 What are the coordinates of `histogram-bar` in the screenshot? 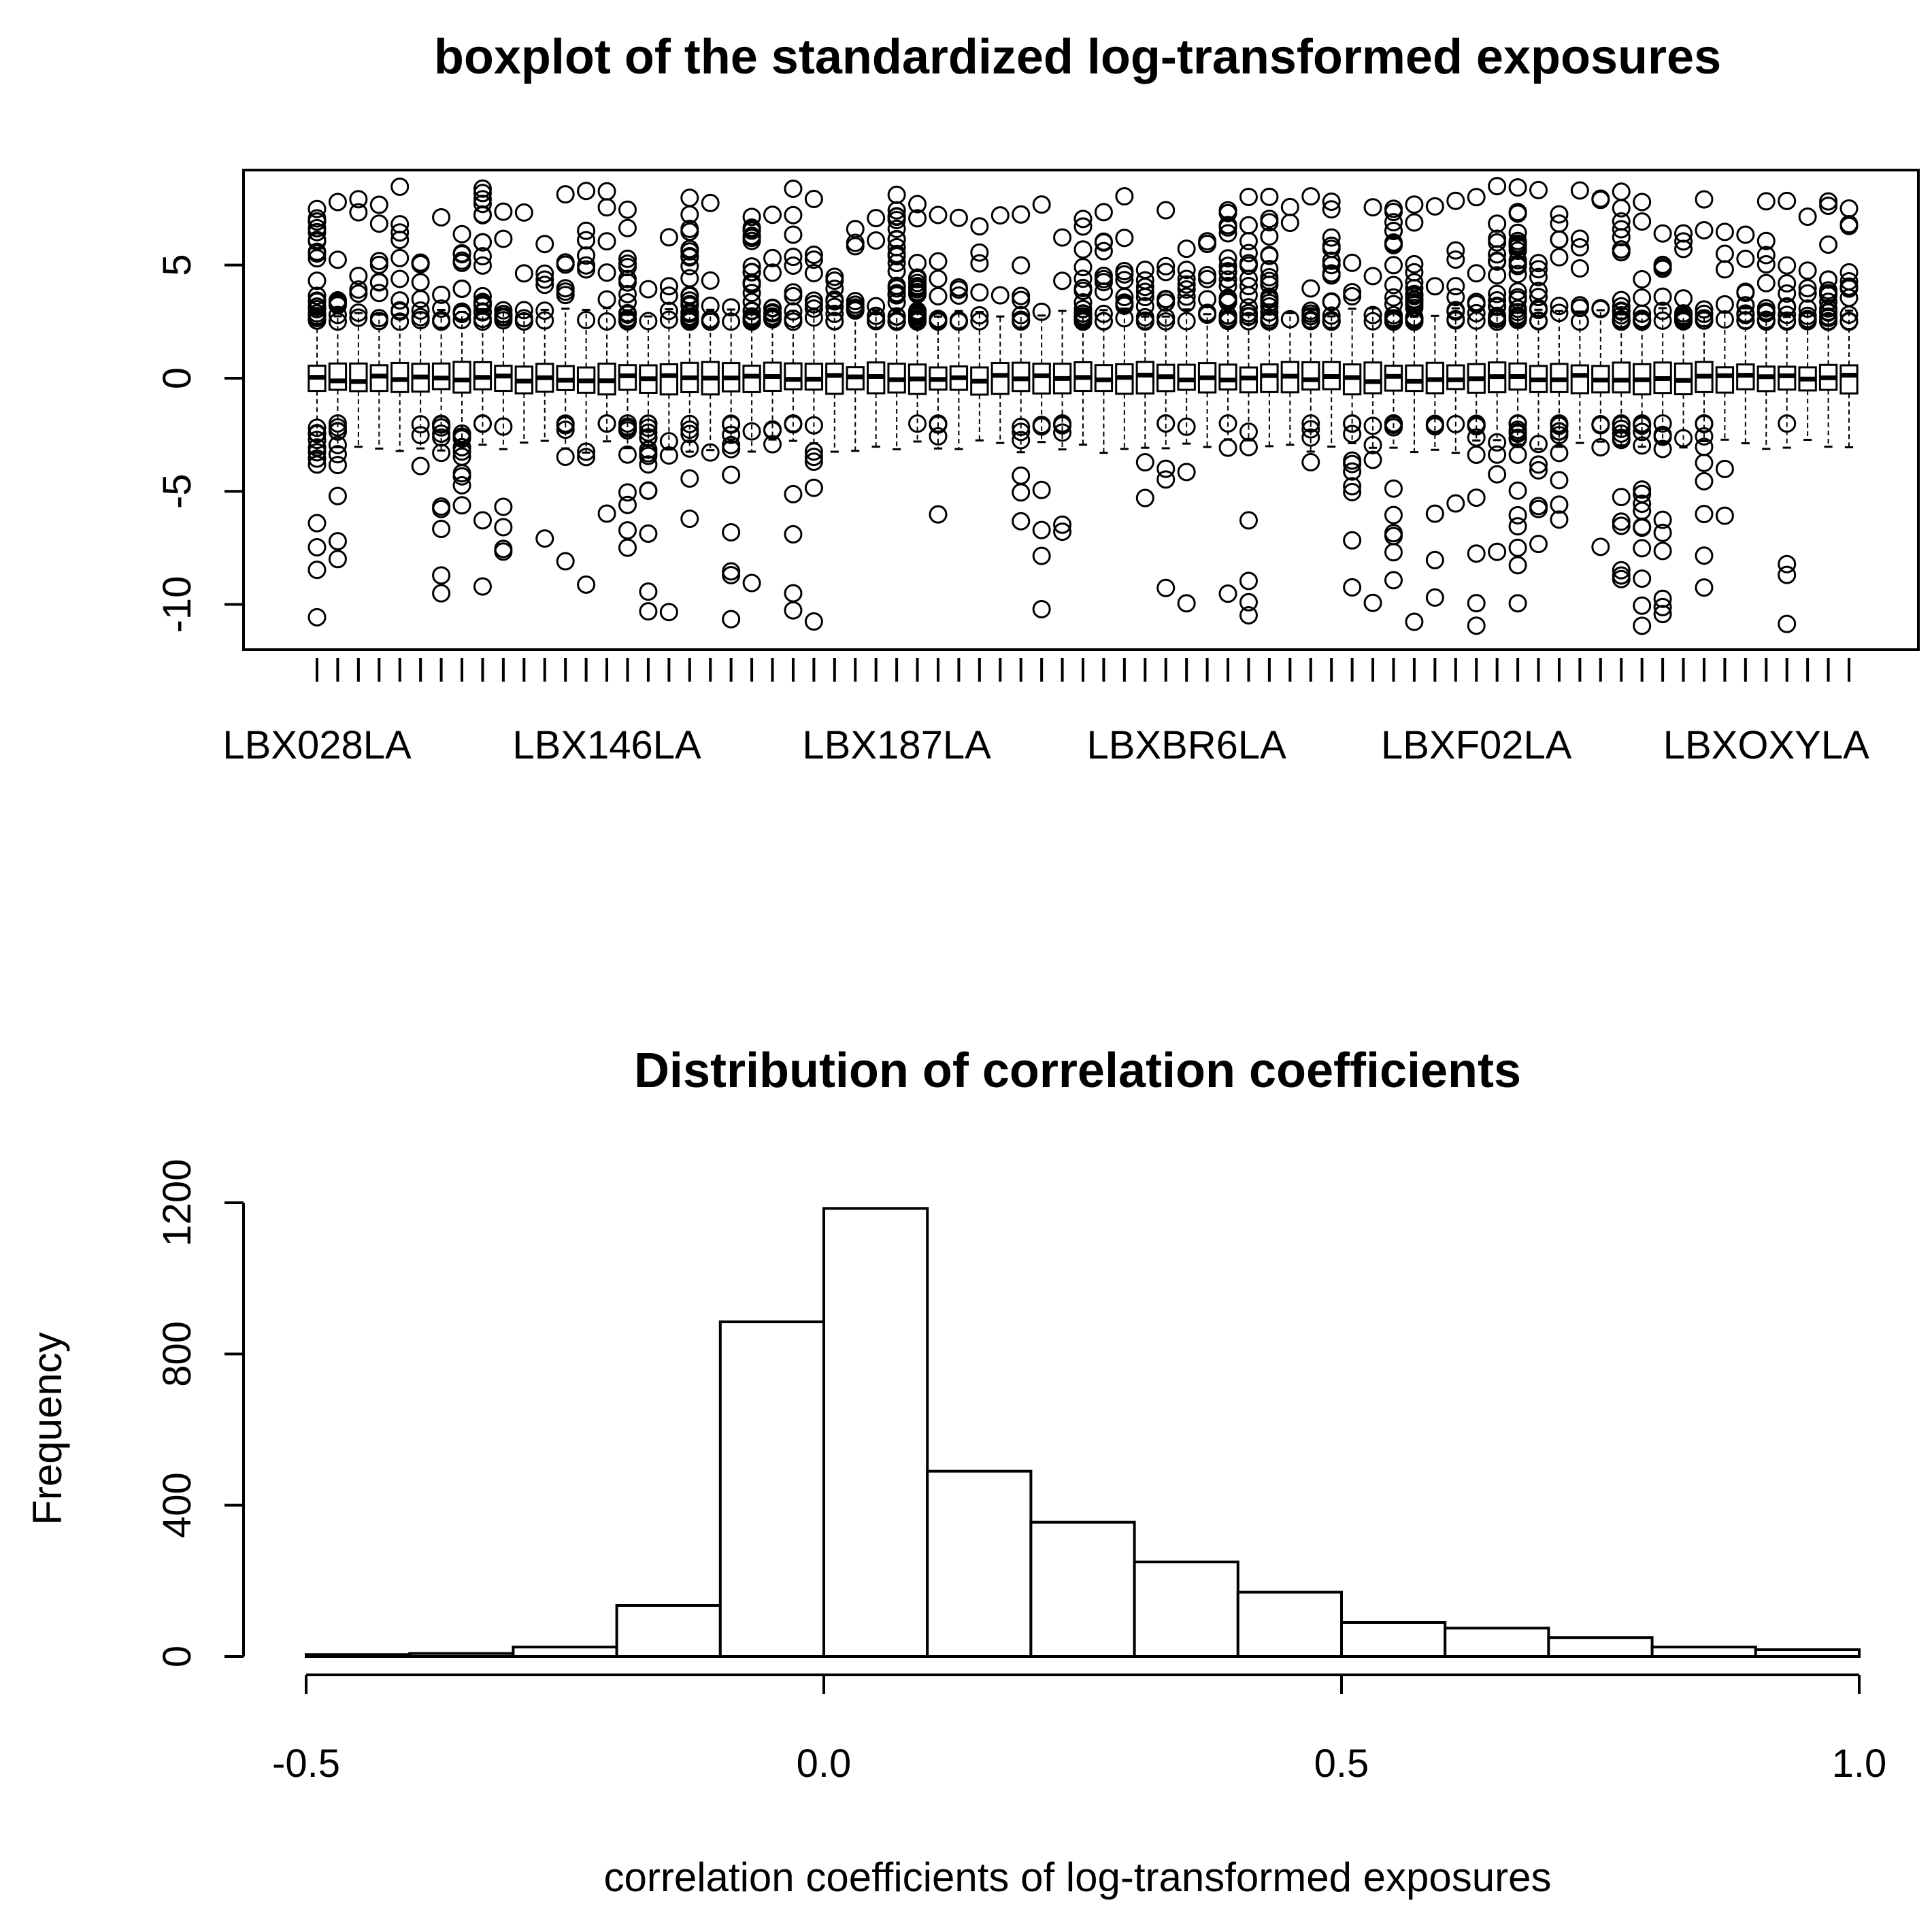 It's located at (979, 1563).